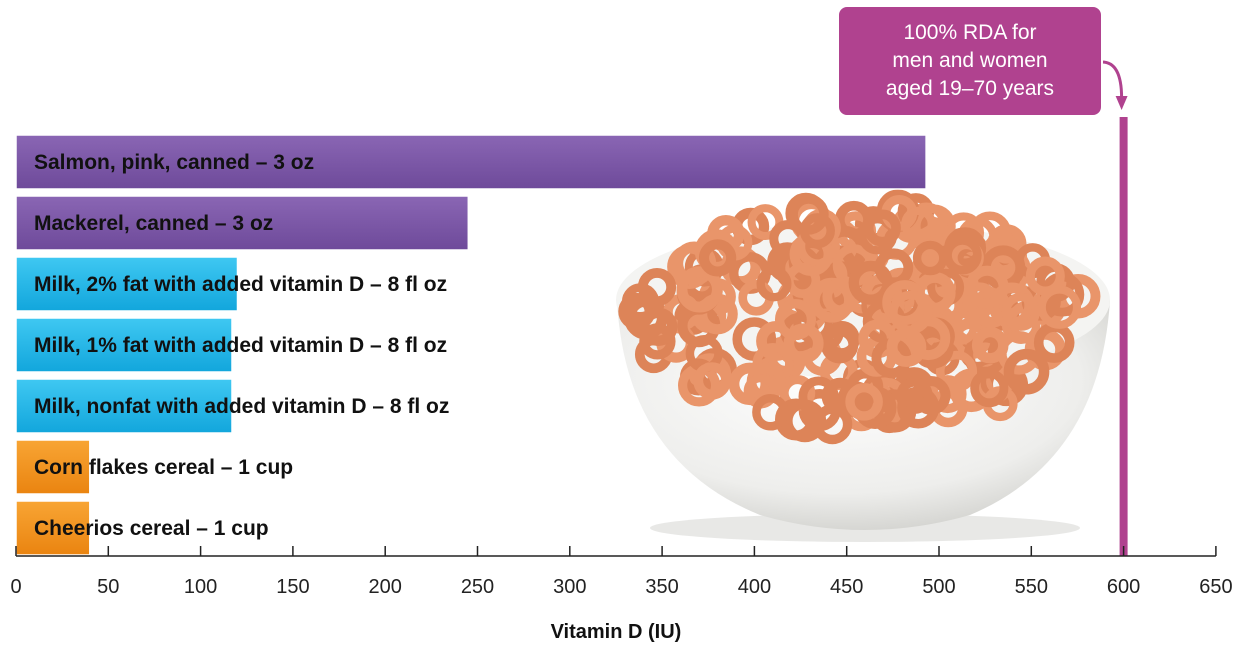  Describe the element at coordinates (15, 587) in the screenshot. I see `x-tick-label: 0` at that location.